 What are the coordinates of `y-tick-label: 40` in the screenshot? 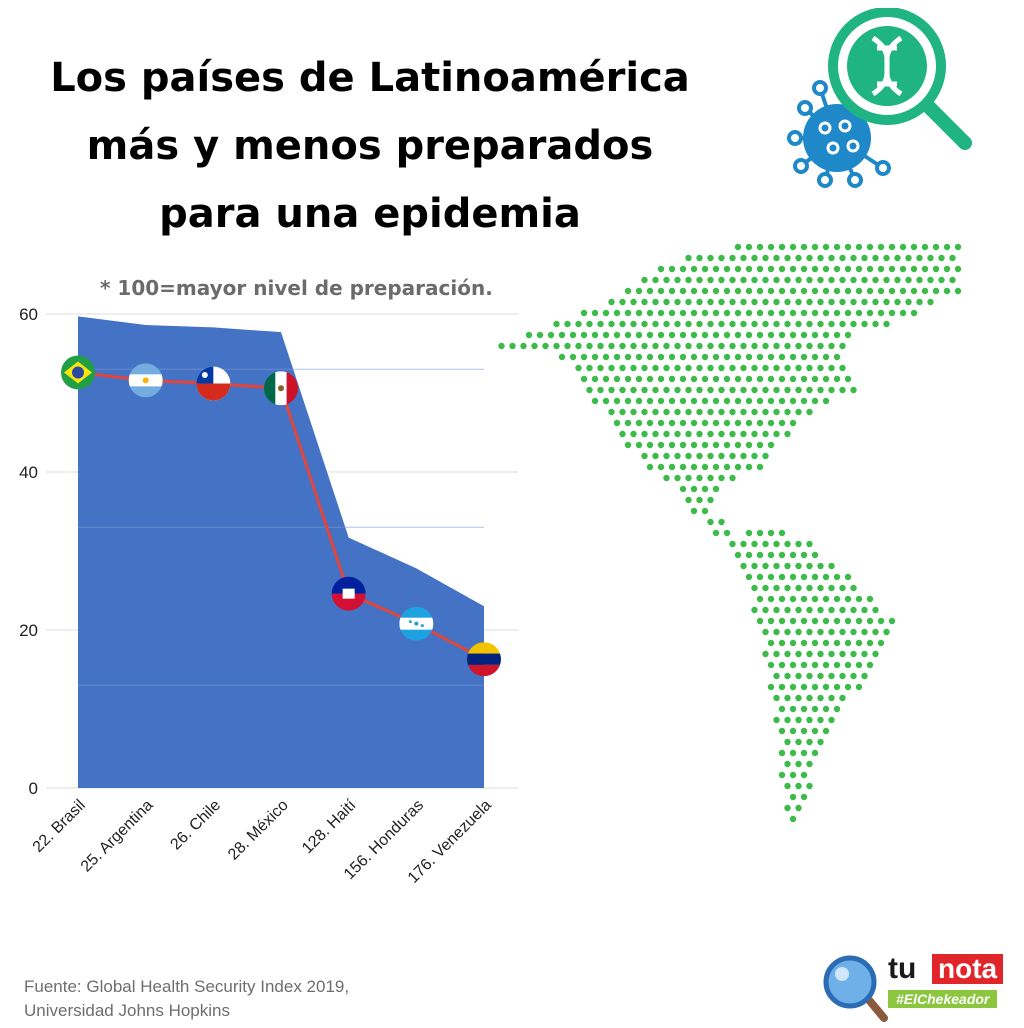 It's located at (28, 472).